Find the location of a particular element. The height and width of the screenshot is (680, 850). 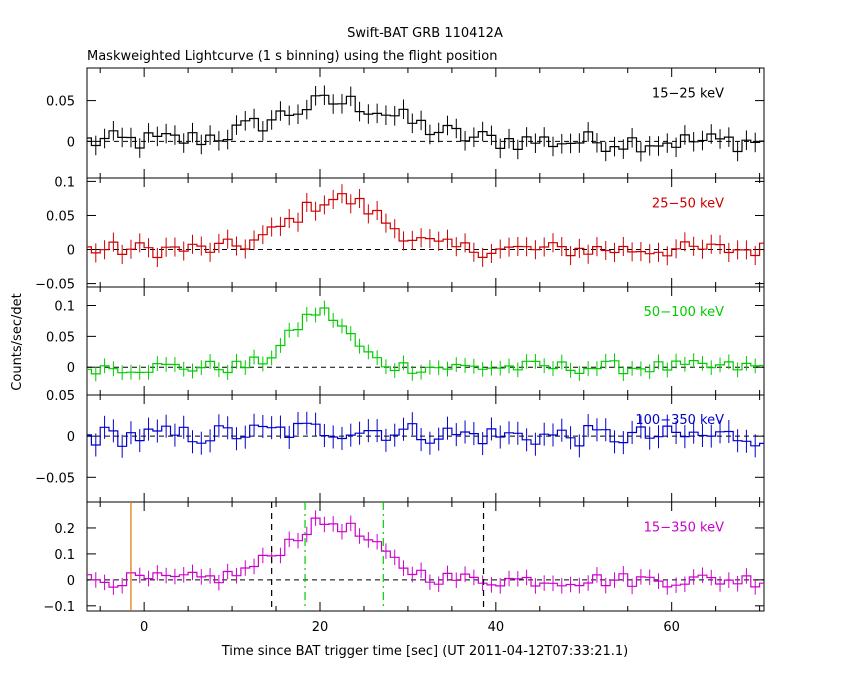

energy-band-label: 100−350 keV is located at coordinates (679, 420).